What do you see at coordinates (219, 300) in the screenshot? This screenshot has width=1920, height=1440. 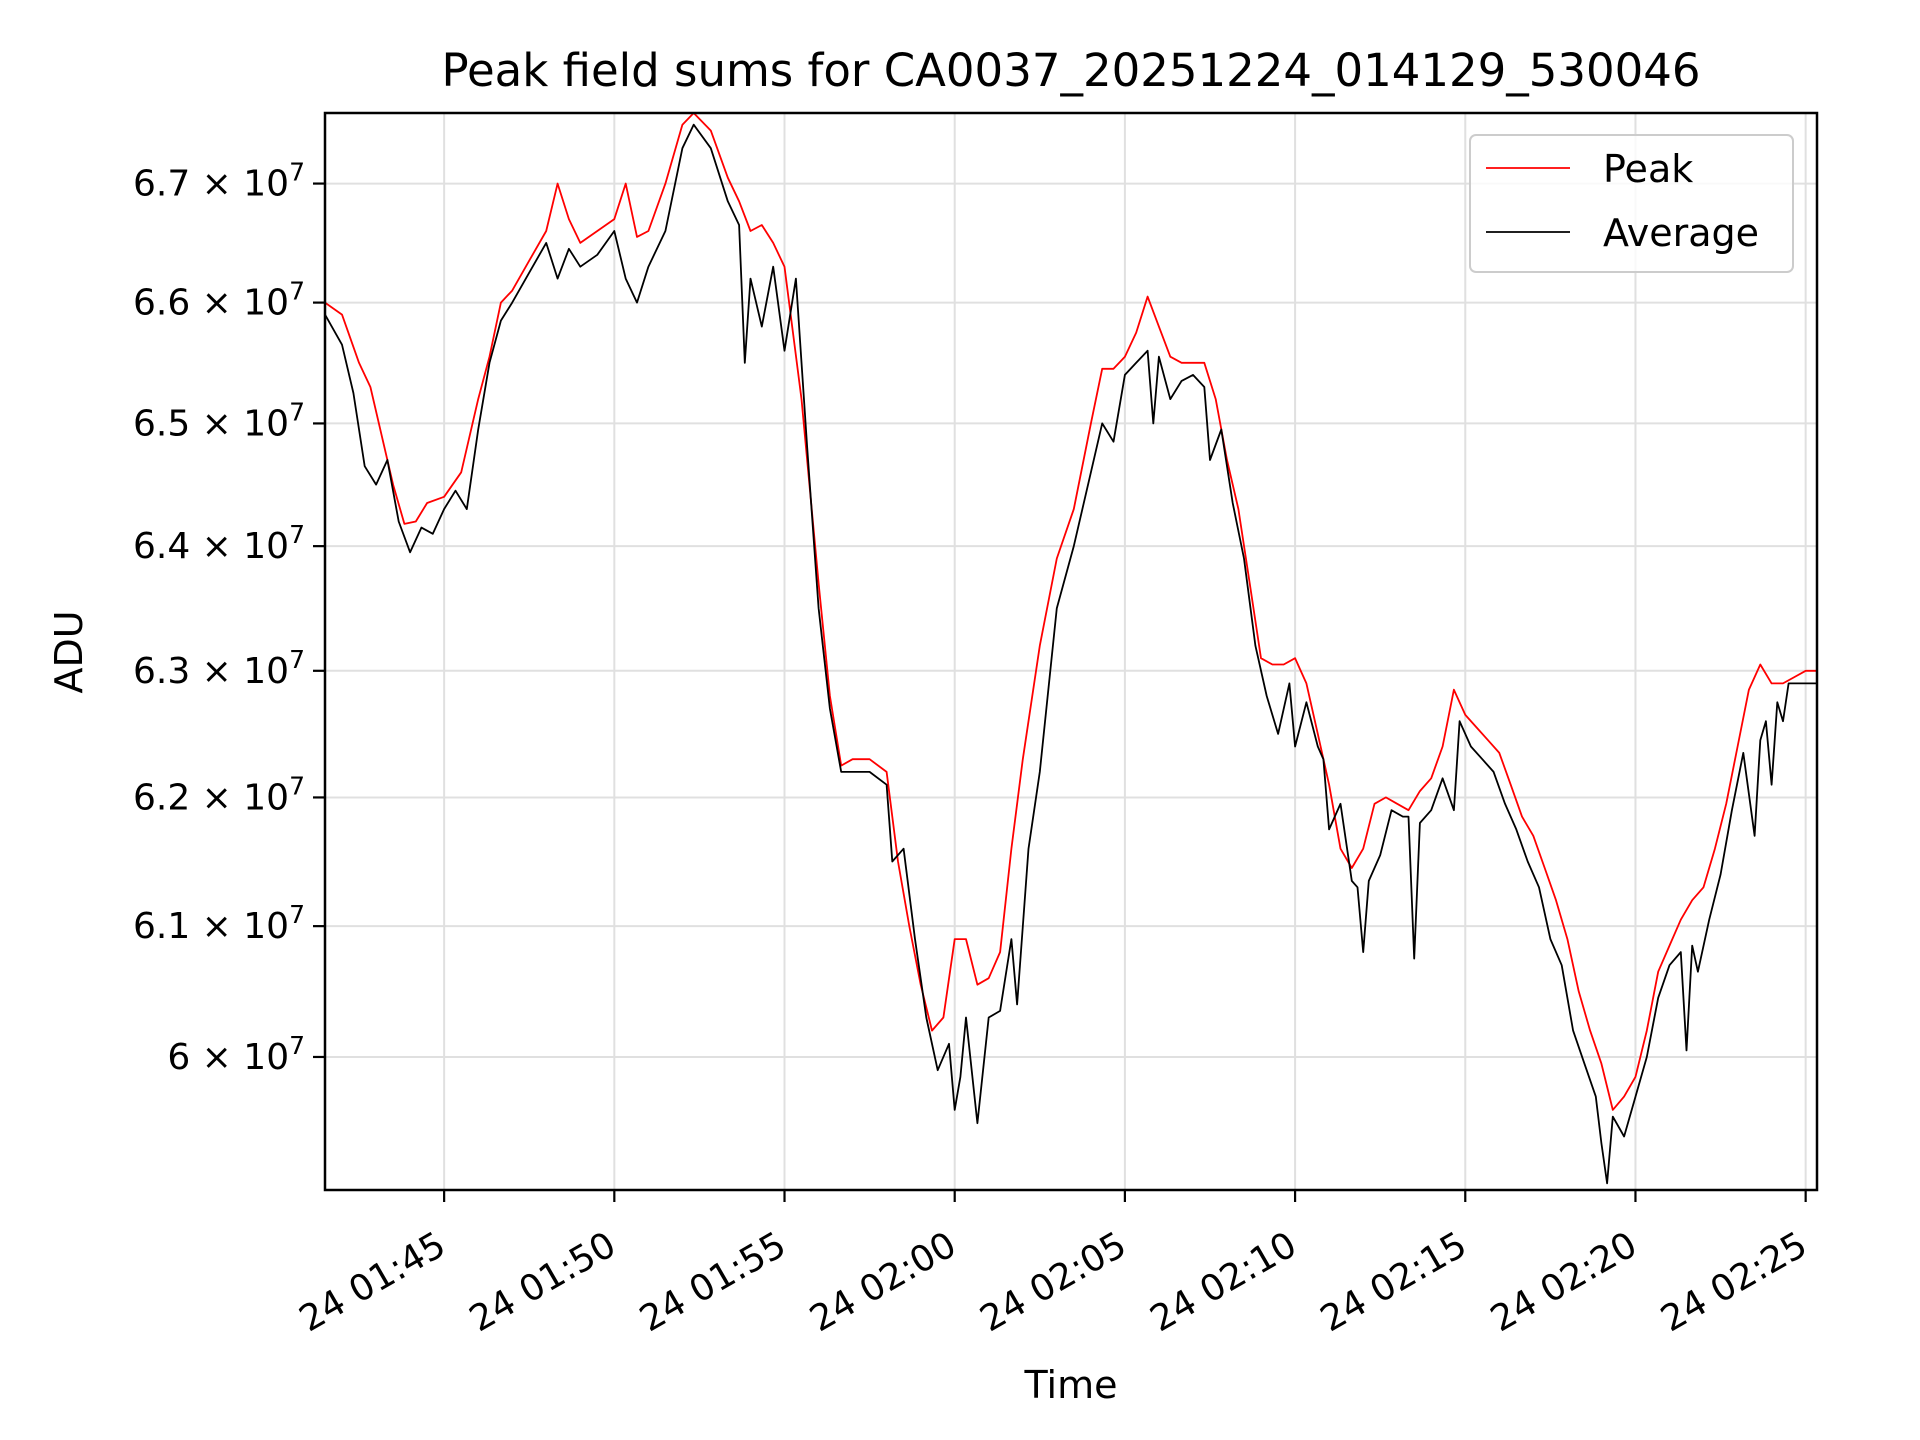 I see `y-tick-label: 6.6 × 107` at bounding box center [219, 300].